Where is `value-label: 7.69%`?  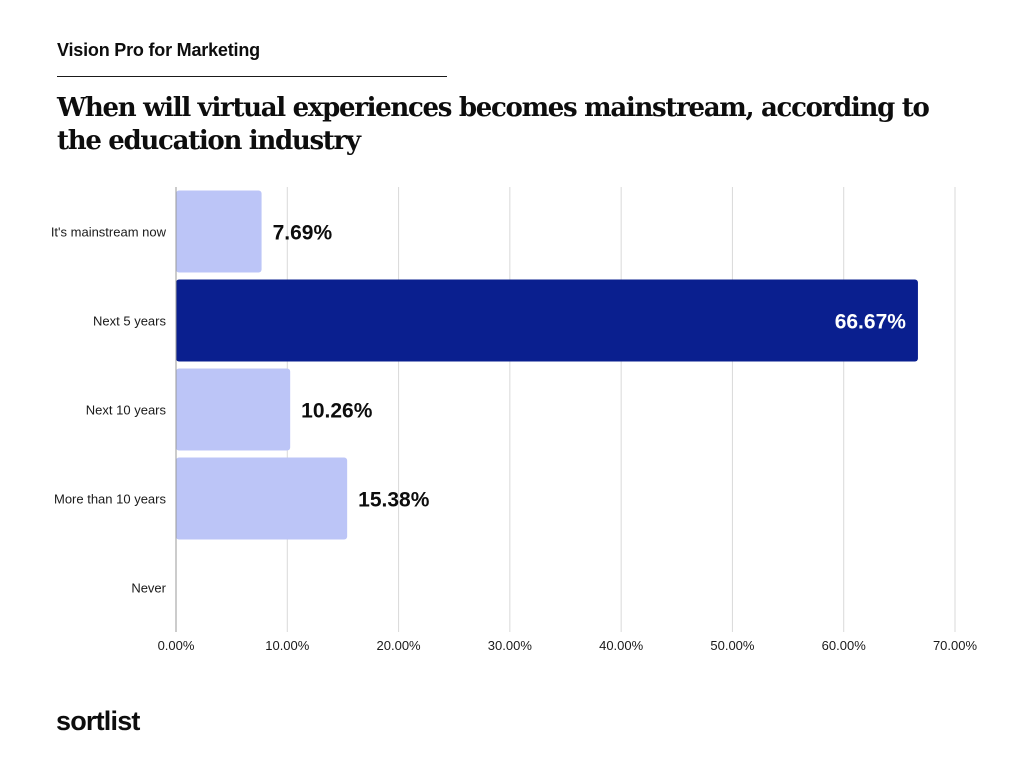
value-label: 7.69% is located at coordinates (303, 233).